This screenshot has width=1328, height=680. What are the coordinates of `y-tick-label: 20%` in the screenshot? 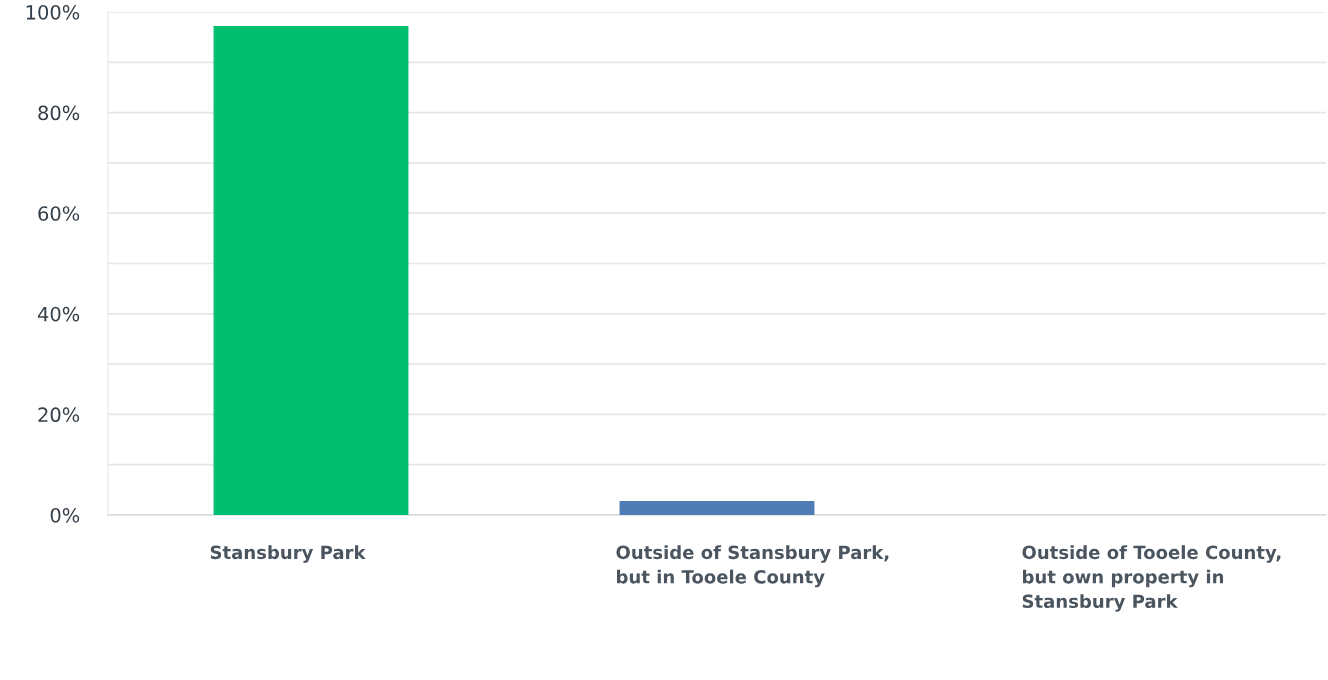 It's located at (59, 415).